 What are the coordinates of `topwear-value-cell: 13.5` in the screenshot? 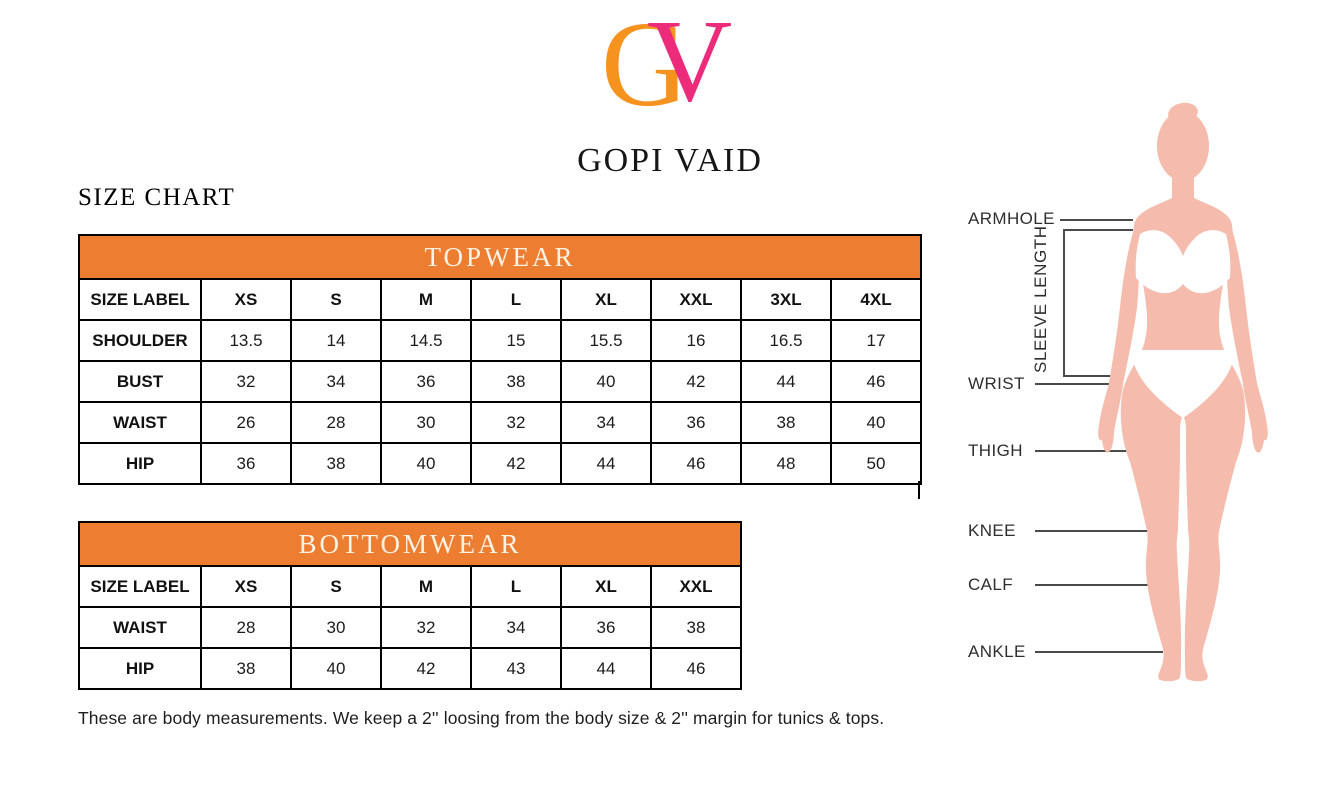 It's located at (246, 340).